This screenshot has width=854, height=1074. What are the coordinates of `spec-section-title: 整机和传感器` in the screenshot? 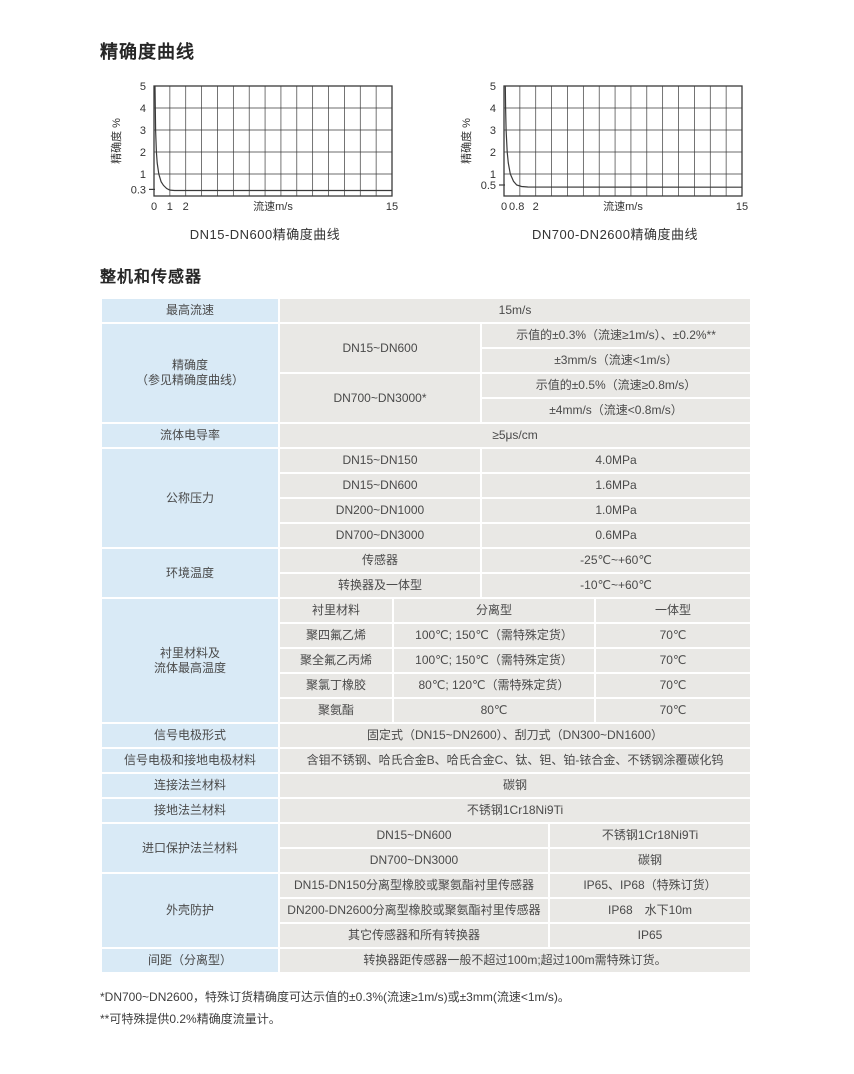 It's located at (151, 277).